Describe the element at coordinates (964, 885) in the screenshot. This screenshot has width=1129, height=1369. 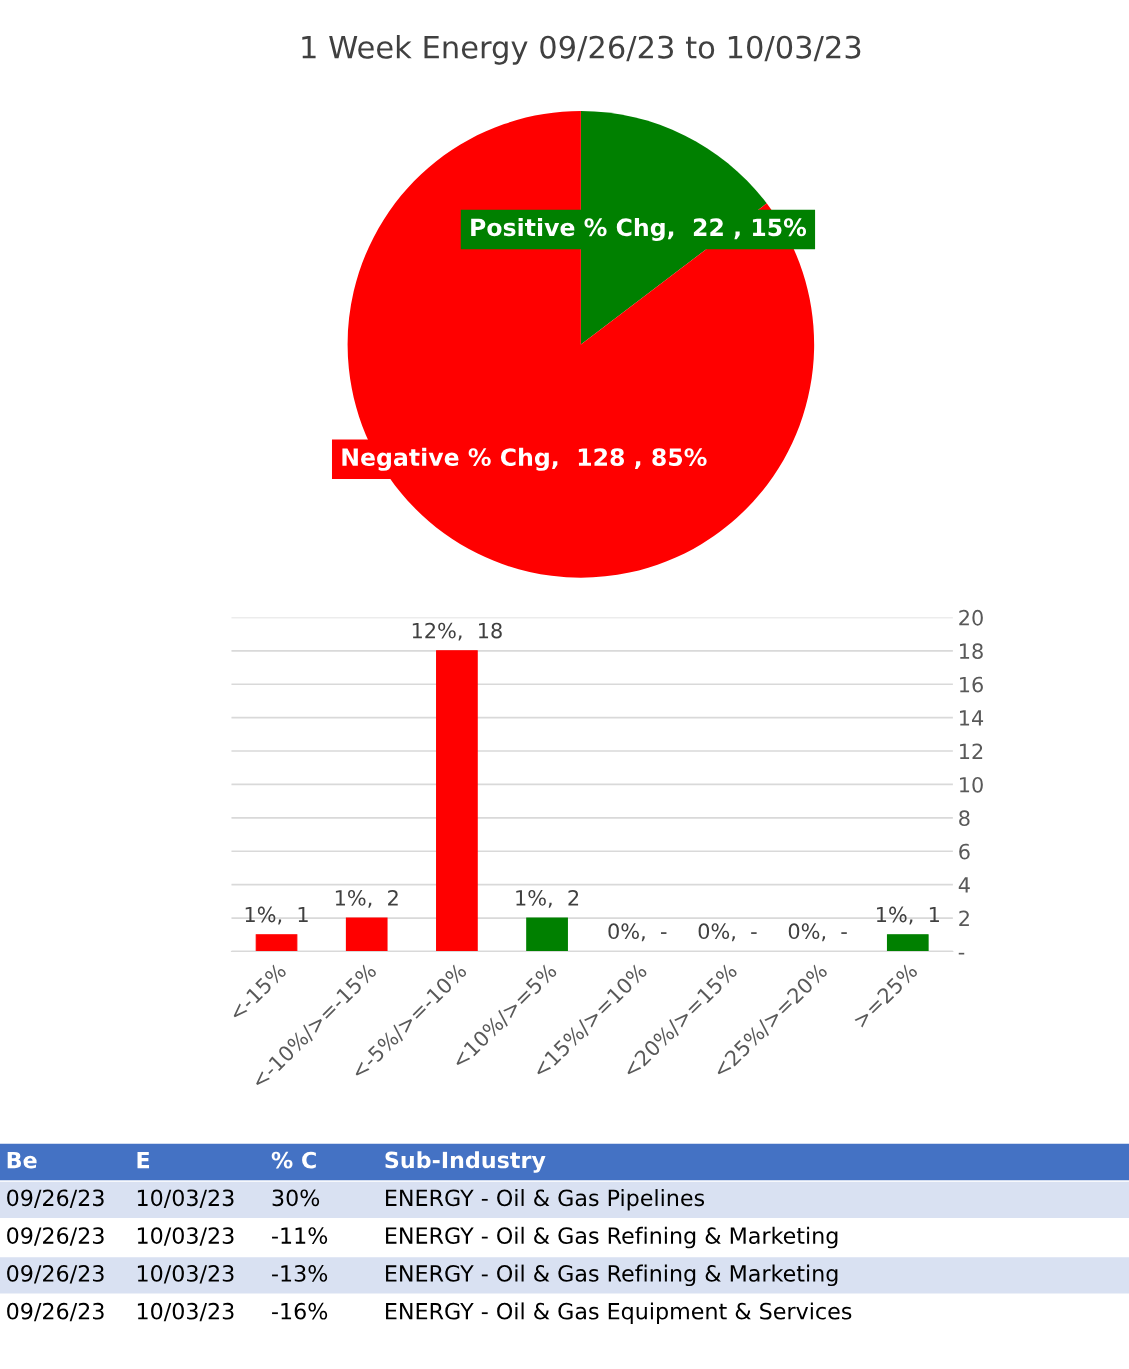
I see `y-tick-label: 4` at that location.